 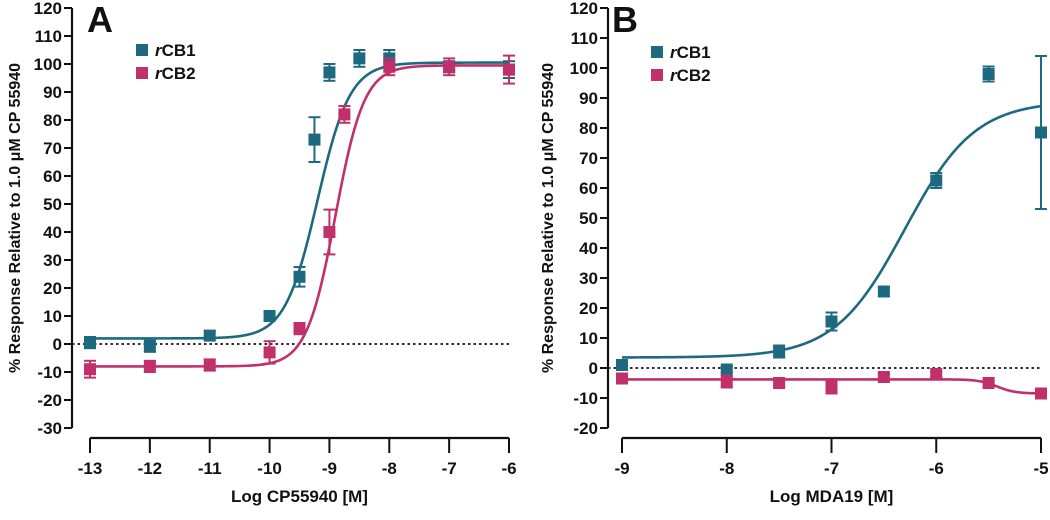 I want to click on y-axis-title: % Response Relative to 1.0 μM CP 55940, so click(x=548, y=218).